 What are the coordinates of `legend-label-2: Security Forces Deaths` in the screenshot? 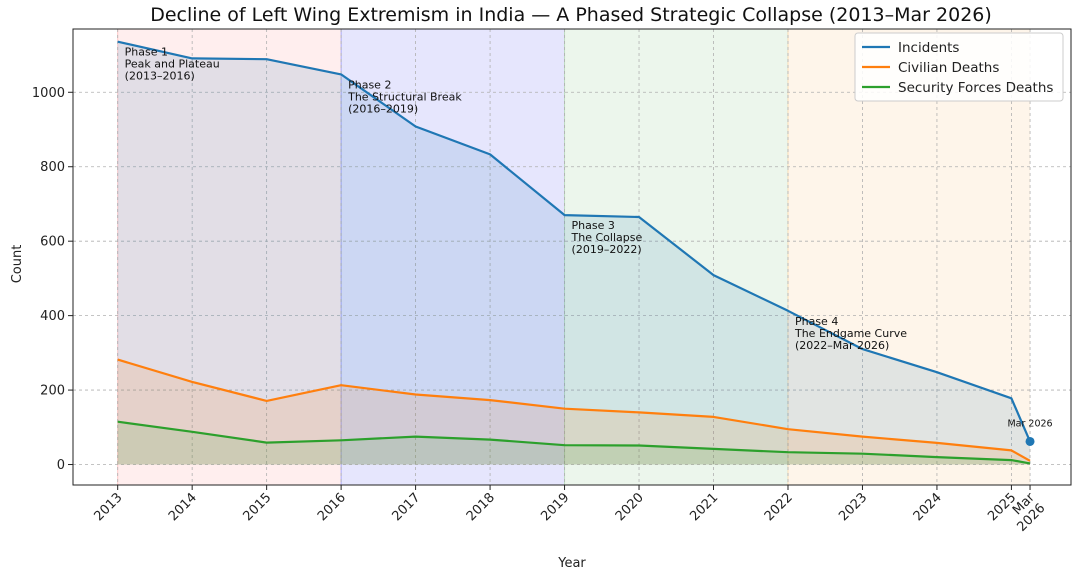 It's located at (975, 88).